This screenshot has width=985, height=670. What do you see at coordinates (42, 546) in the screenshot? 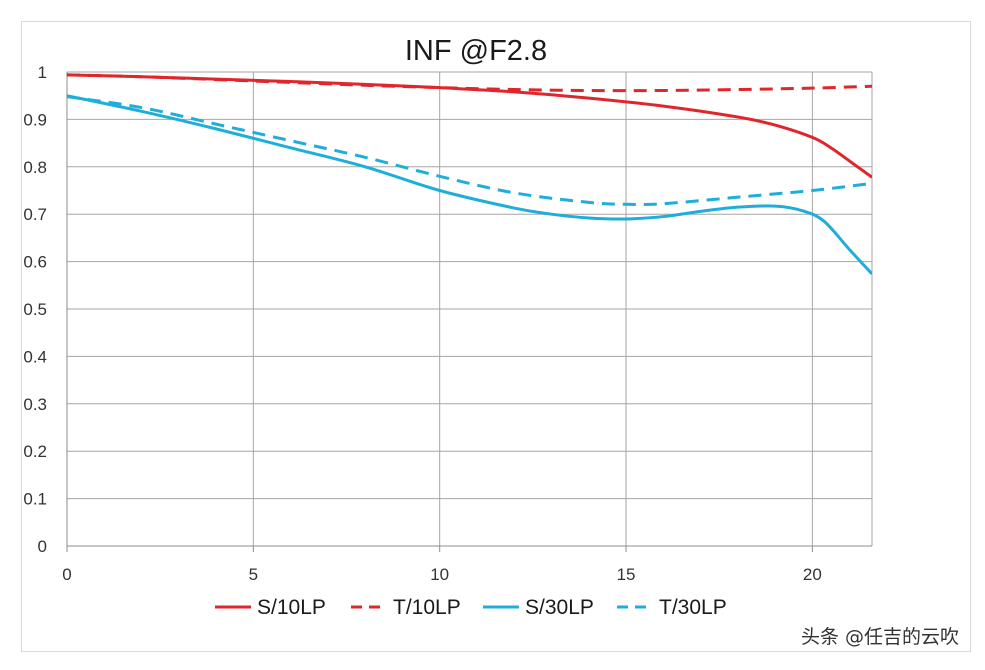
I see `y-tick-label: 0` at bounding box center [42, 546].